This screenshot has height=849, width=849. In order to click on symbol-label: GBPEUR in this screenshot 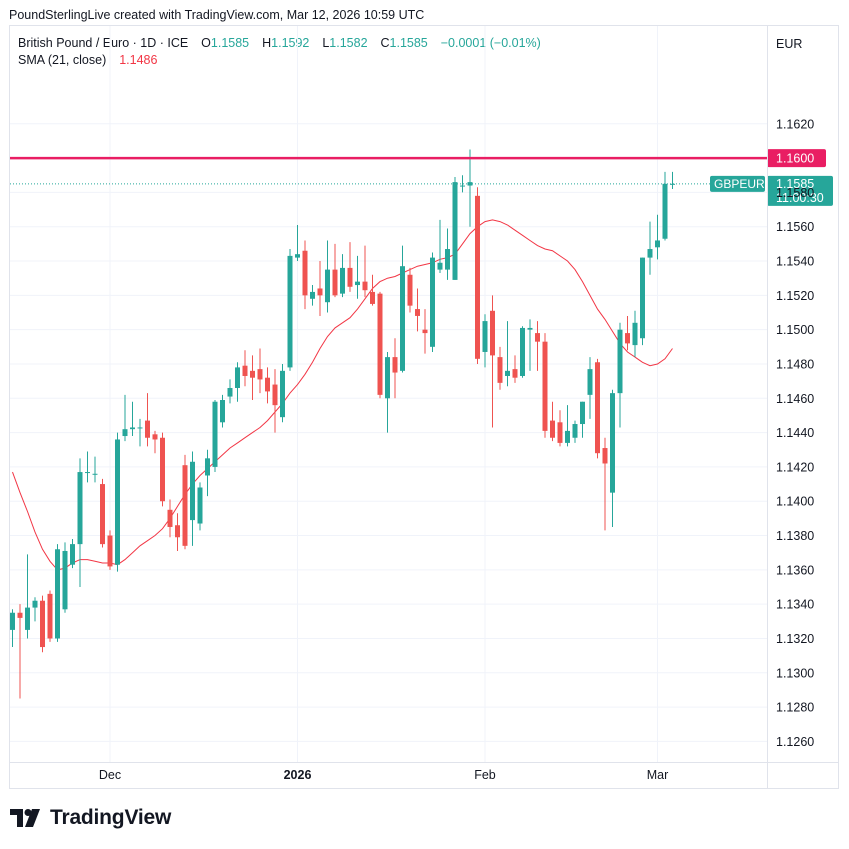, I will do `click(739, 184)`.